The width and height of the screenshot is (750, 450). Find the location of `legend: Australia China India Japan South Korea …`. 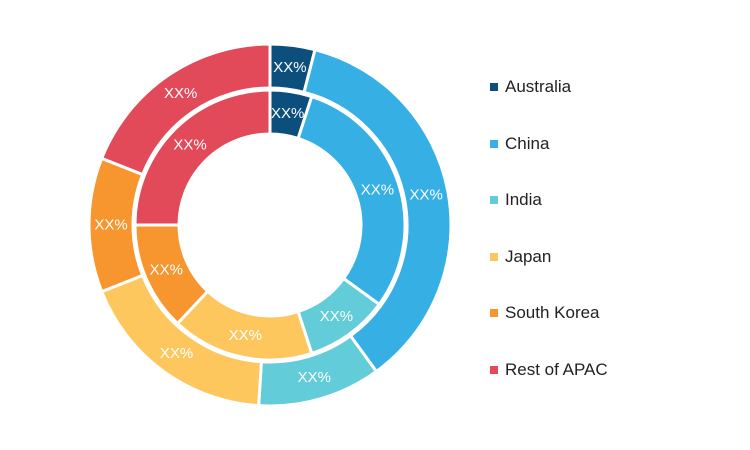

legend: Australia China India Japan South Korea … is located at coordinates (549, 240).